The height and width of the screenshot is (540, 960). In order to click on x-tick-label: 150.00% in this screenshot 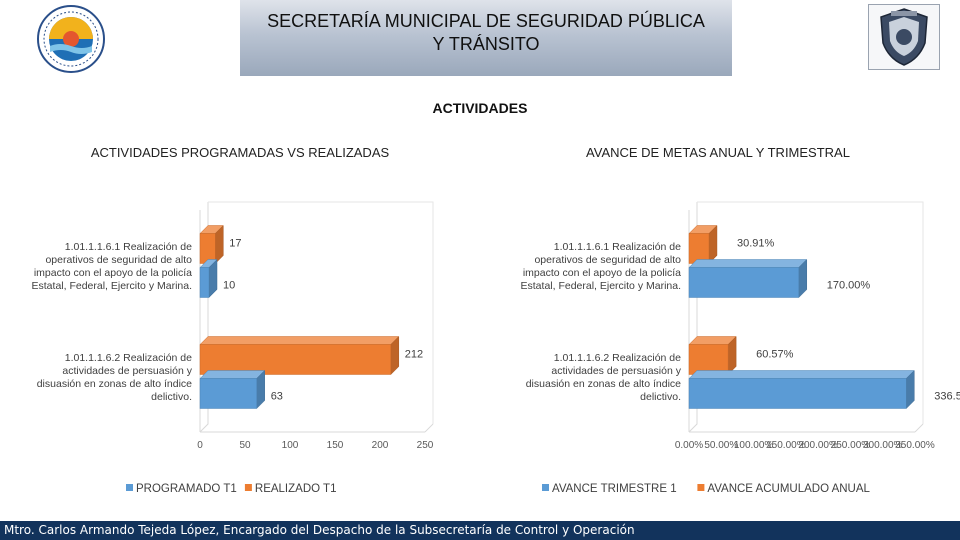, I will do `click(786, 445)`.